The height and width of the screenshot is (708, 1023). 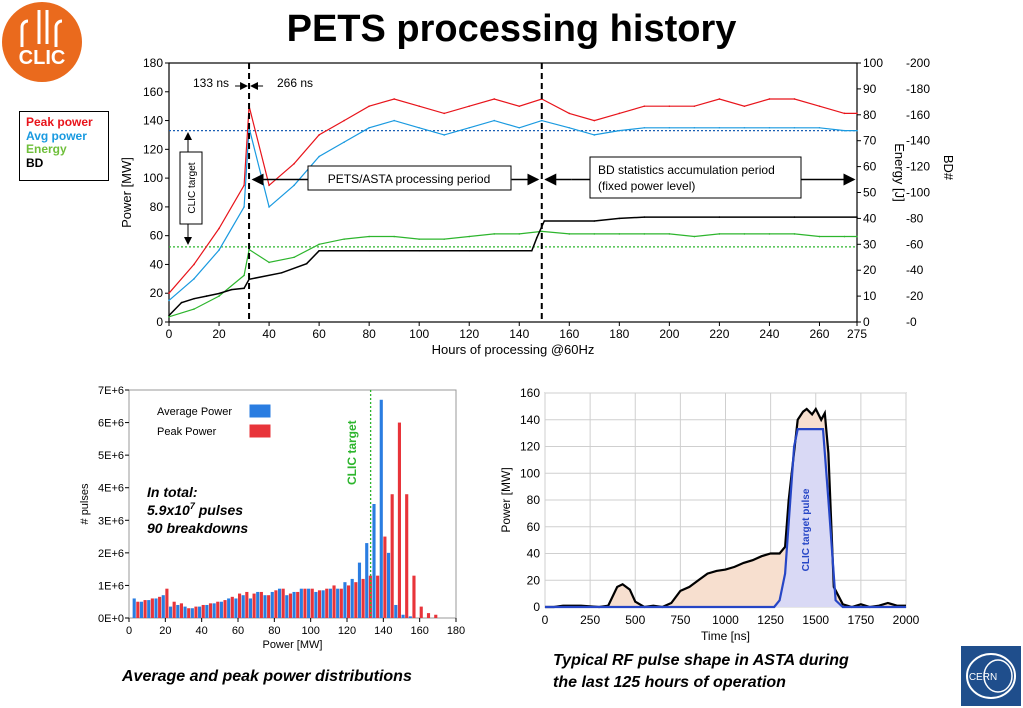 I want to click on x-tick-label: 200, so click(x=669, y=334).